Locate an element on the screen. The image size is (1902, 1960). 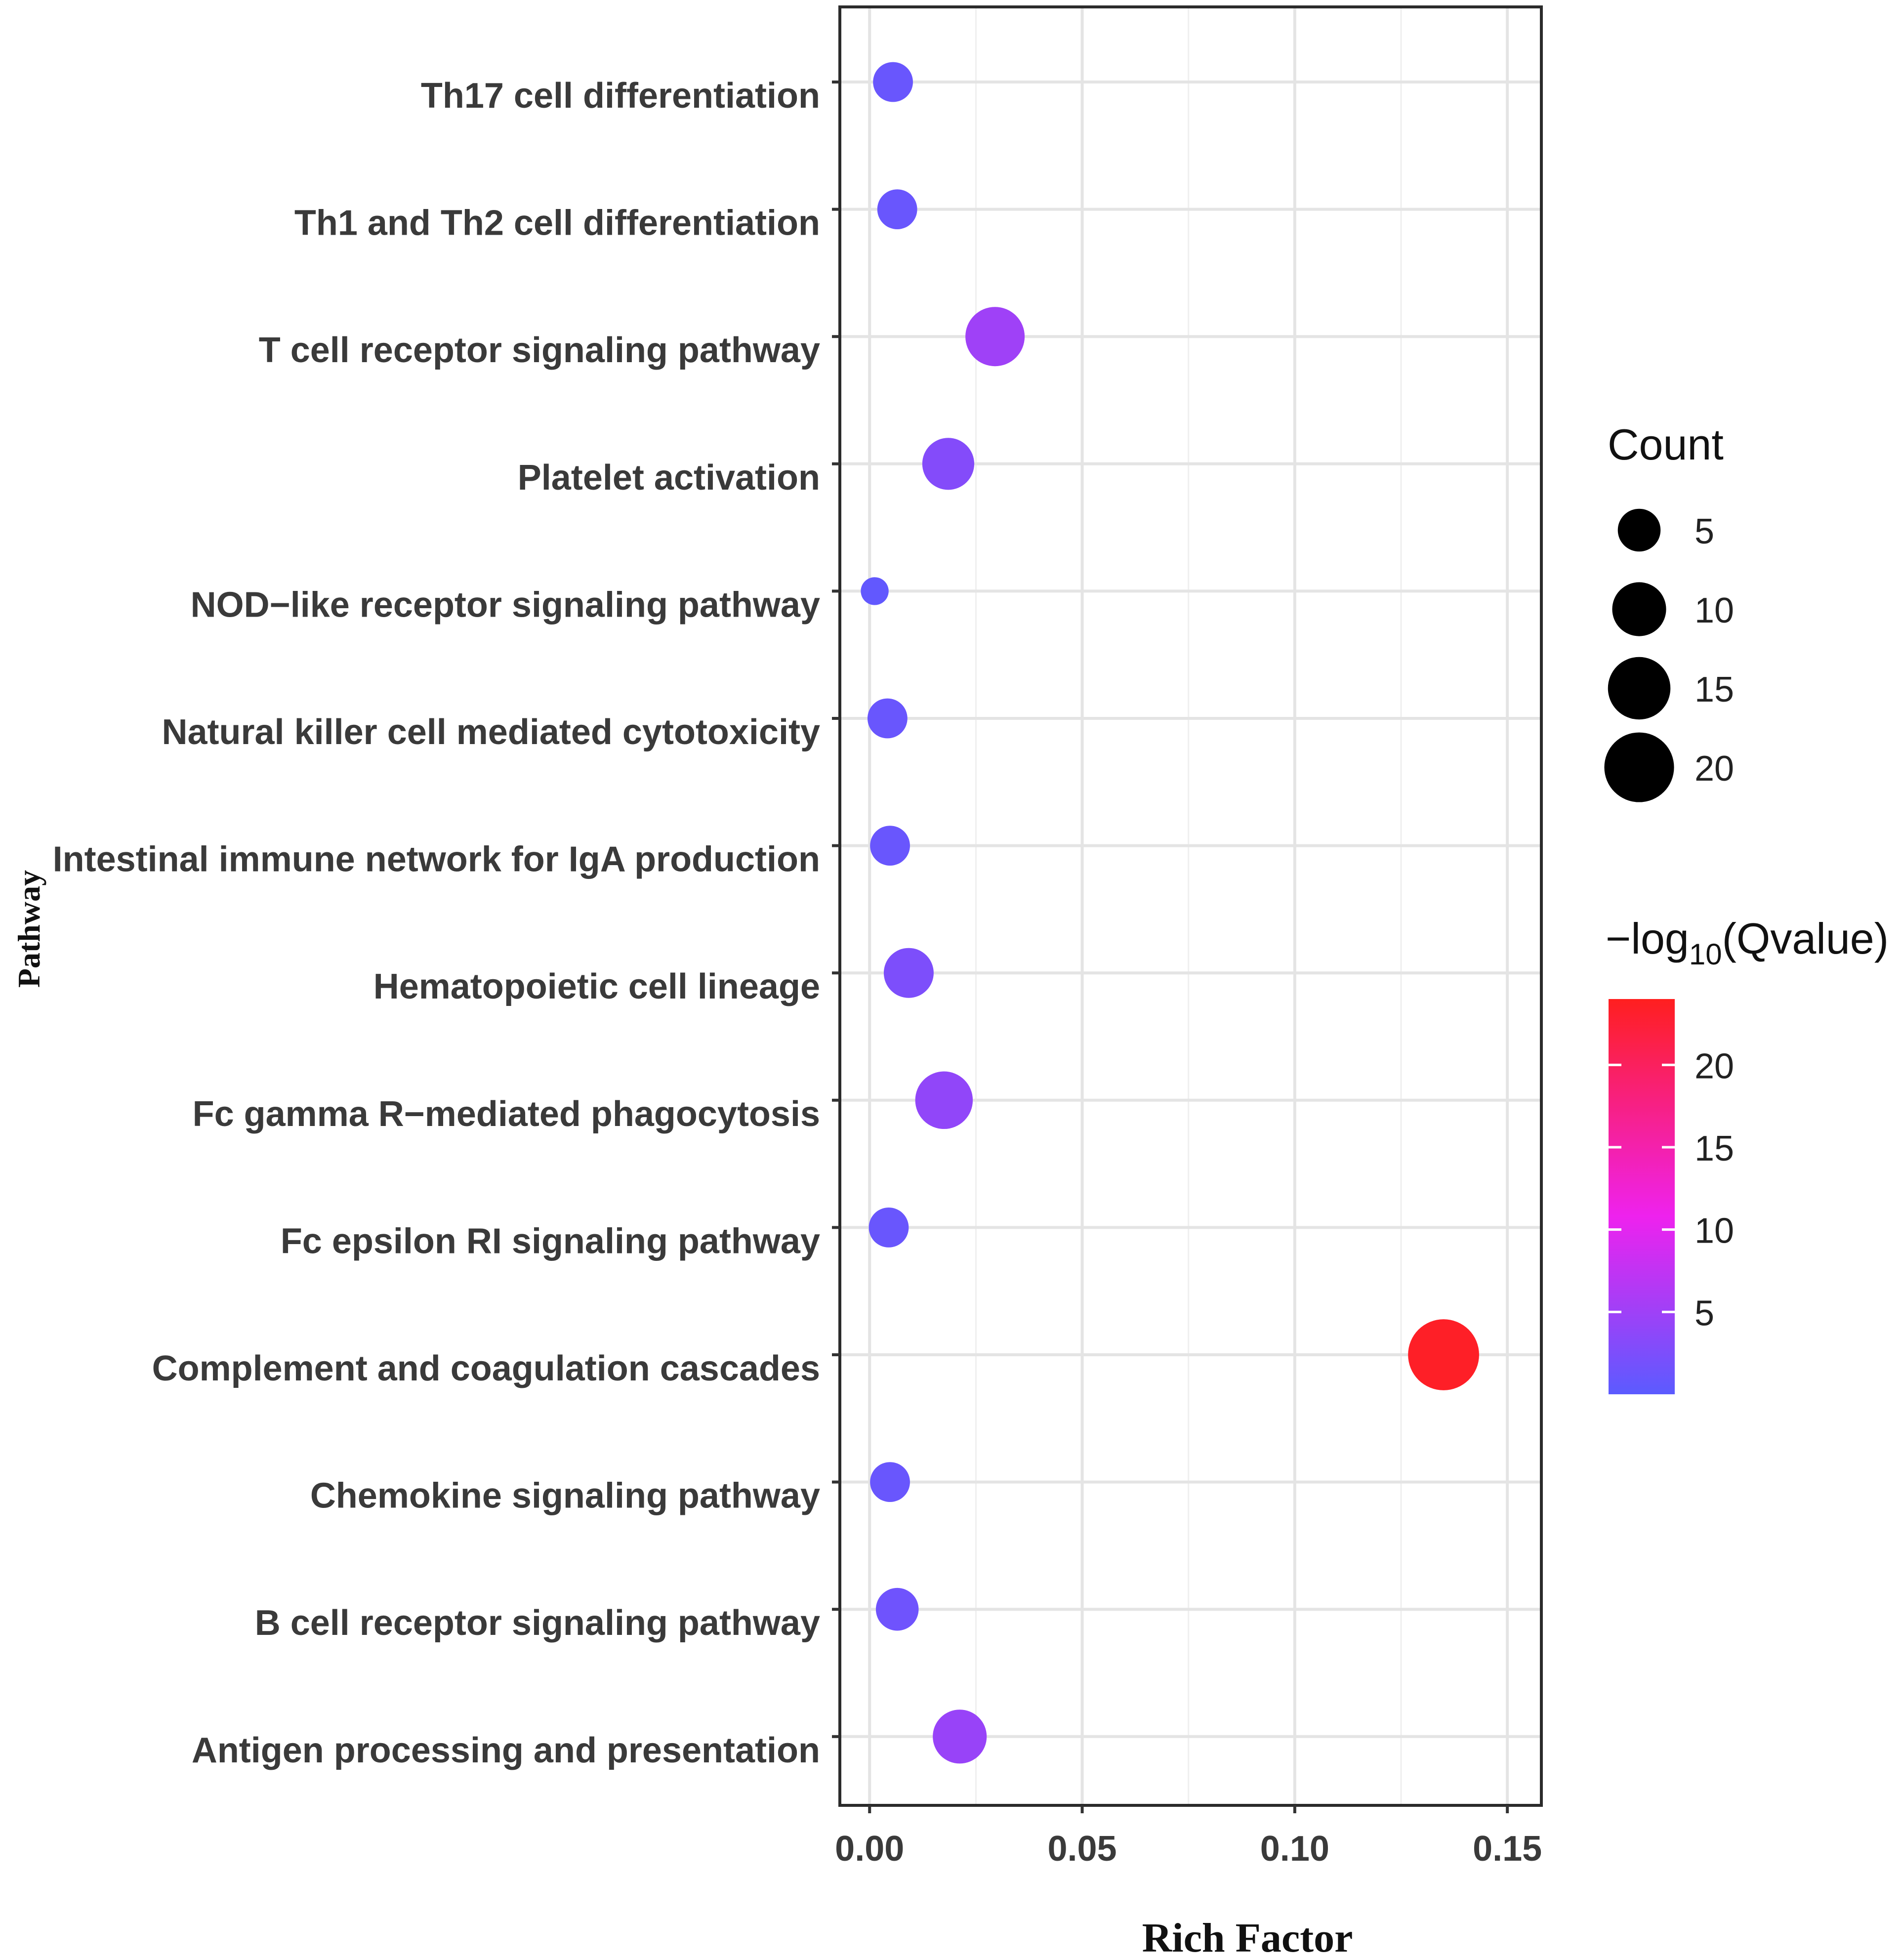
y-tick-label: Th1 and Th2 cell differentiation is located at coordinates (557, 223).